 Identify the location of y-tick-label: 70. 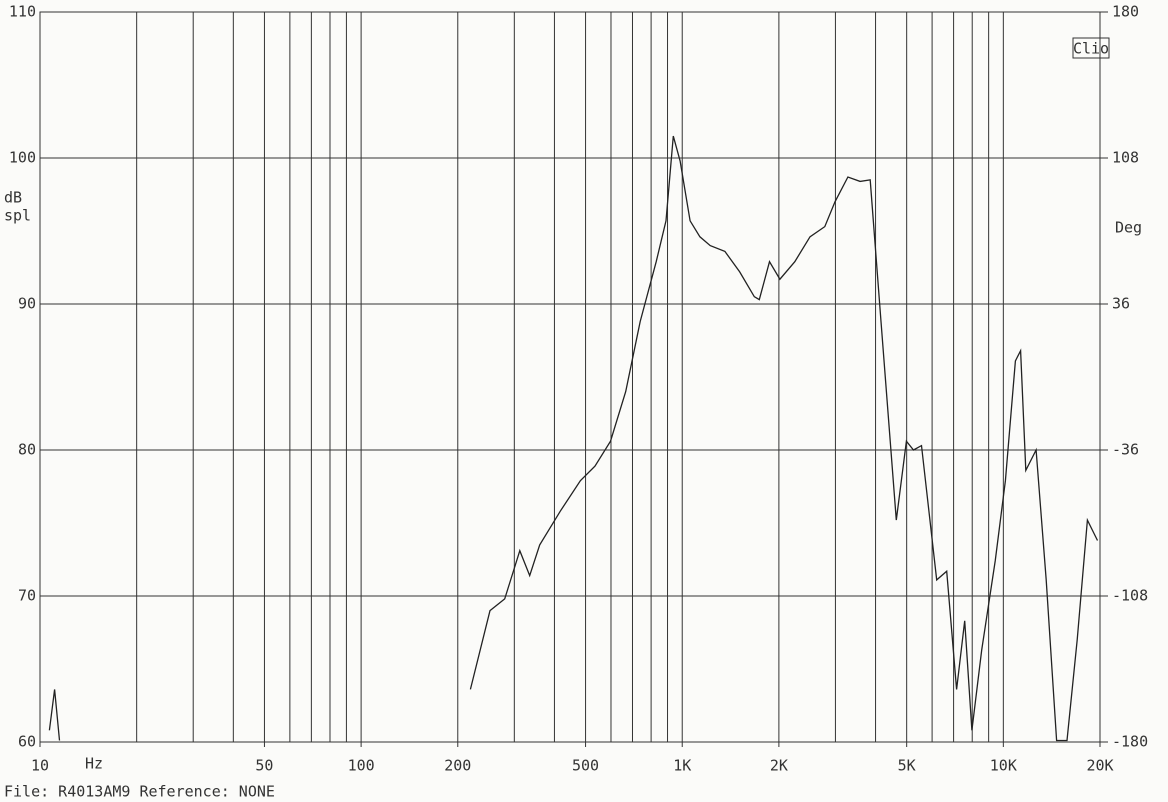
(27, 596).